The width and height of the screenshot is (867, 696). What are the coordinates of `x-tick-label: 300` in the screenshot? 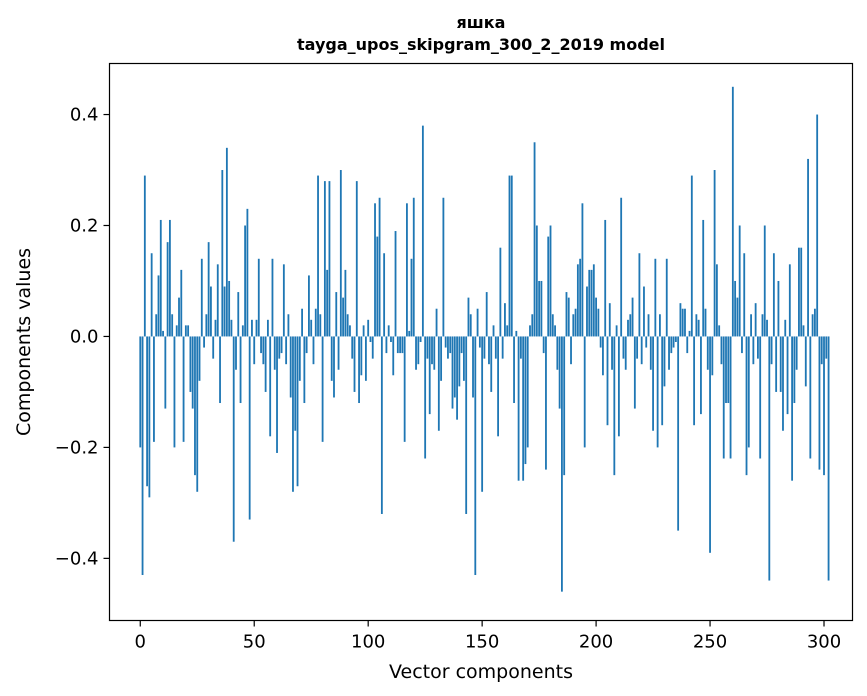 It's located at (824, 642).